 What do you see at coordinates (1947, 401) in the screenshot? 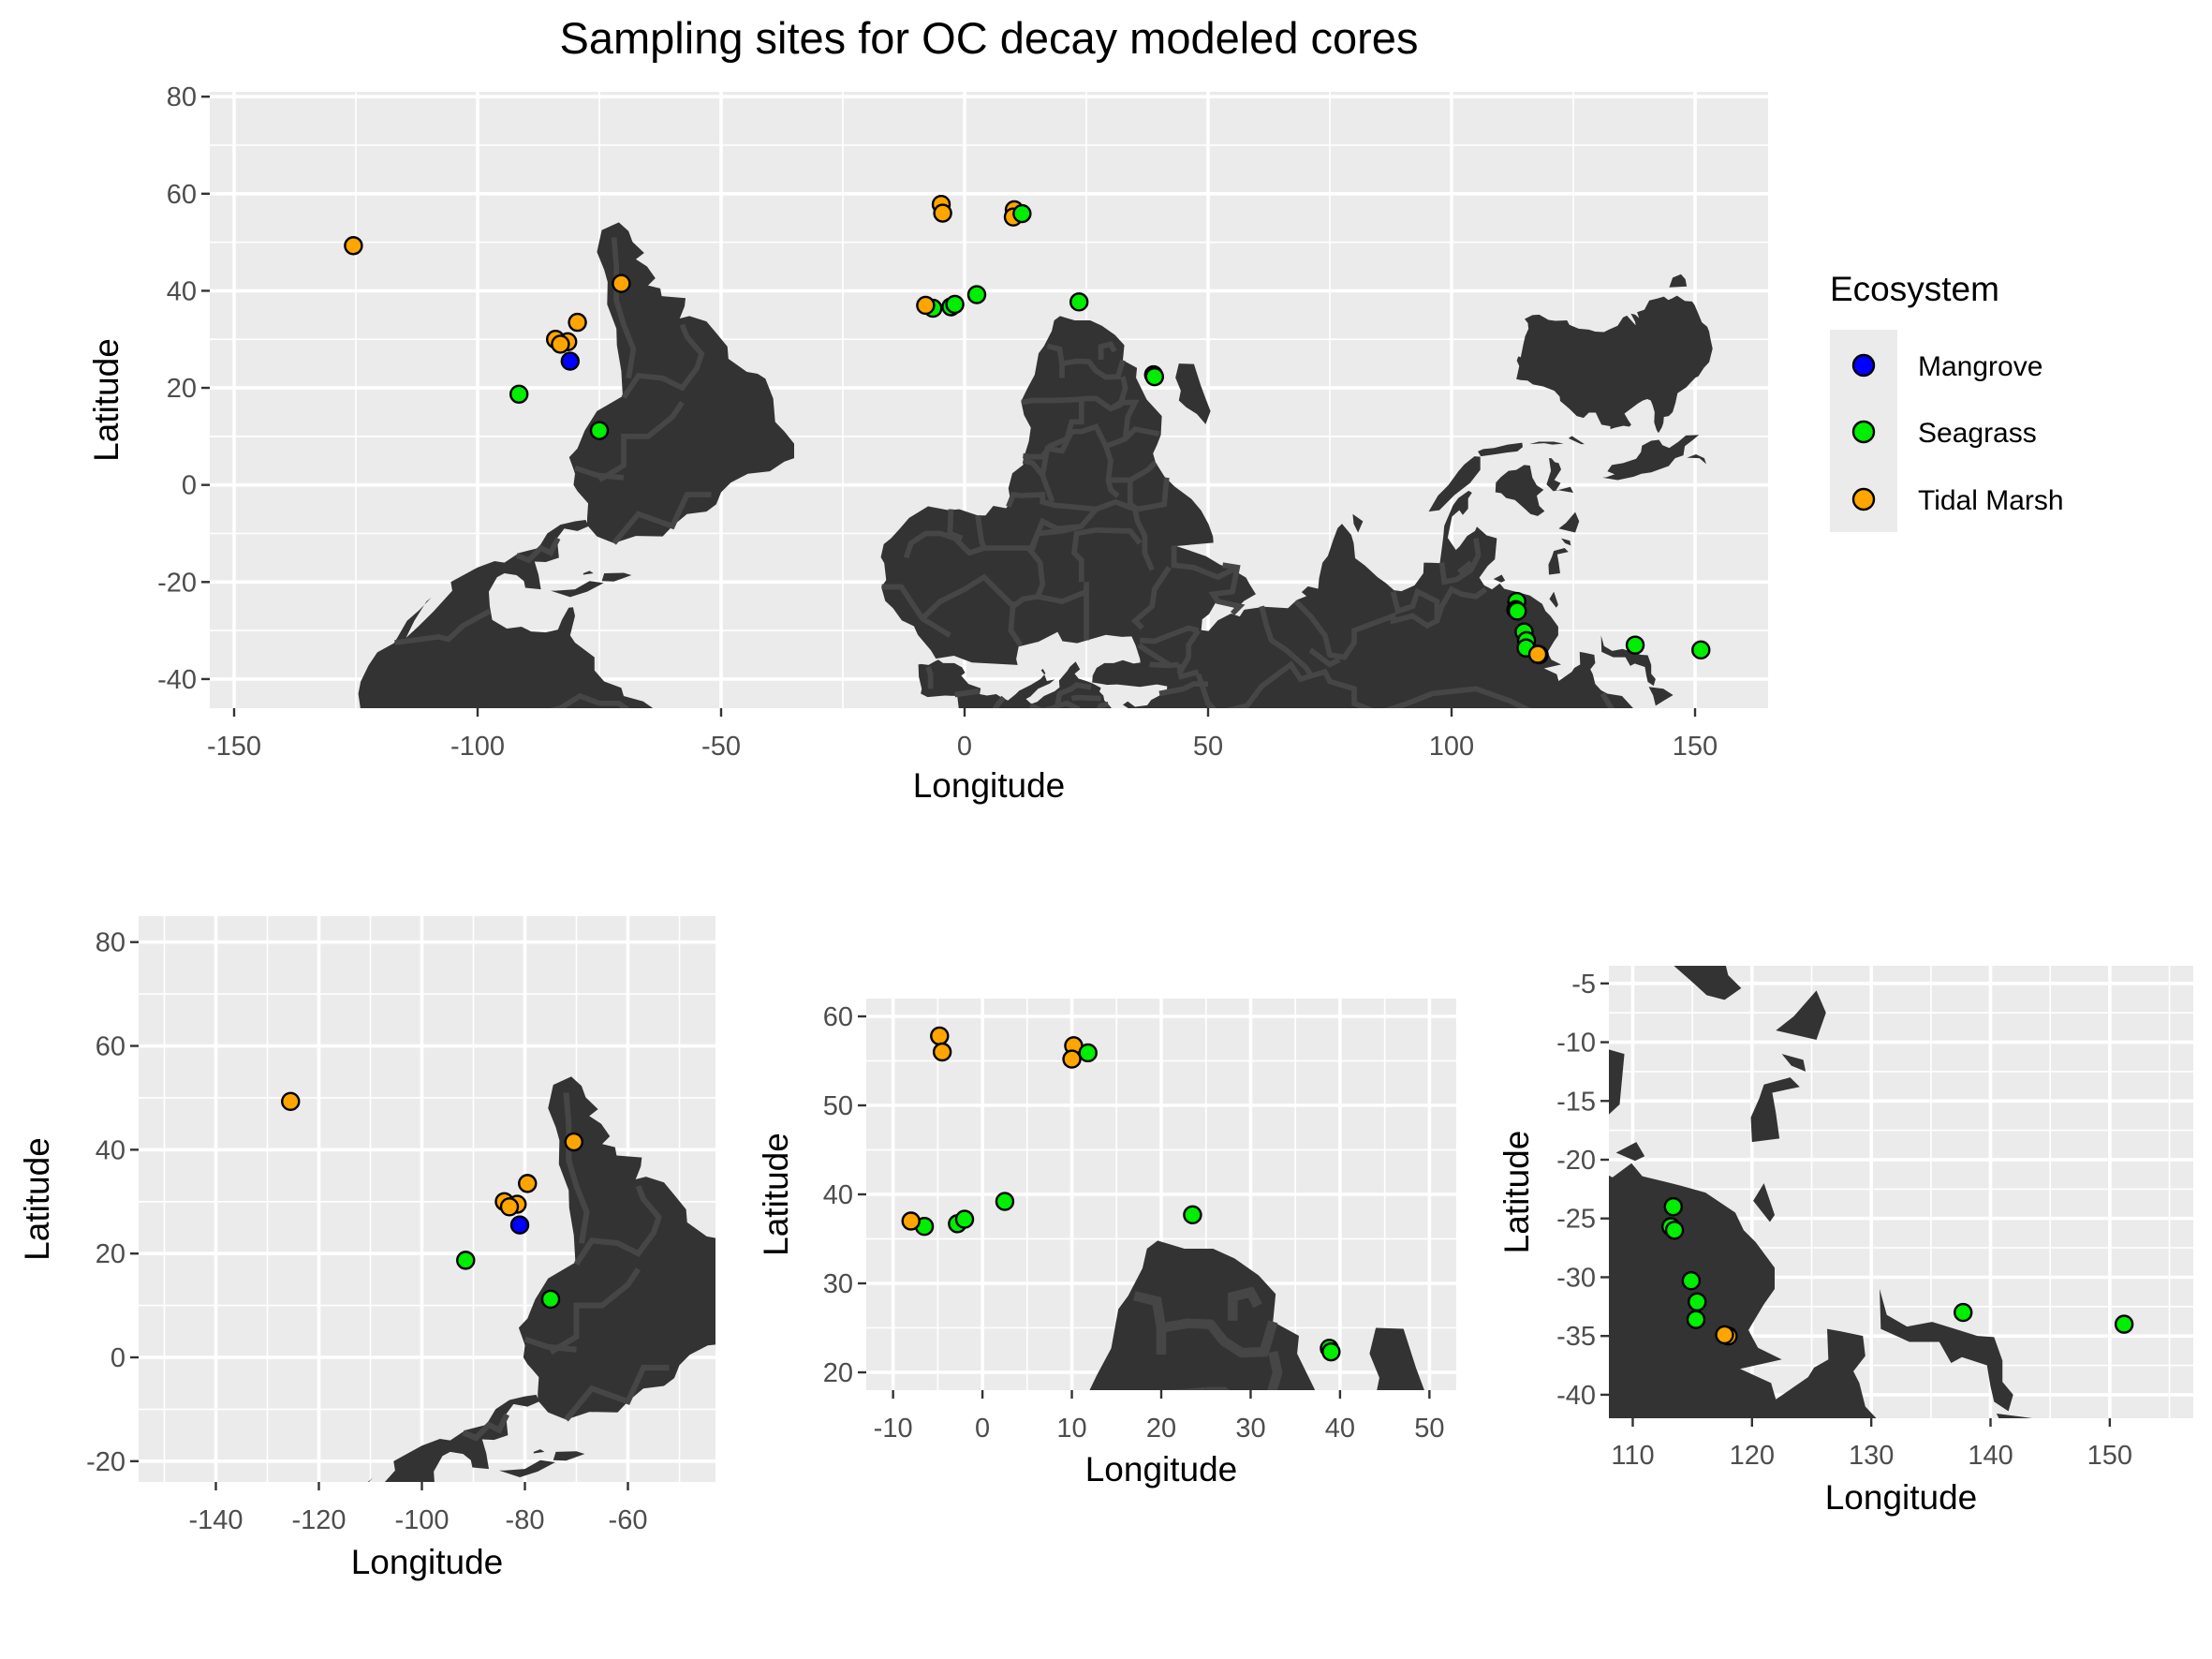
I see `legend: Ecosystem Mangrove Seagrass Tidal Marsh` at bounding box center [1947, 401].